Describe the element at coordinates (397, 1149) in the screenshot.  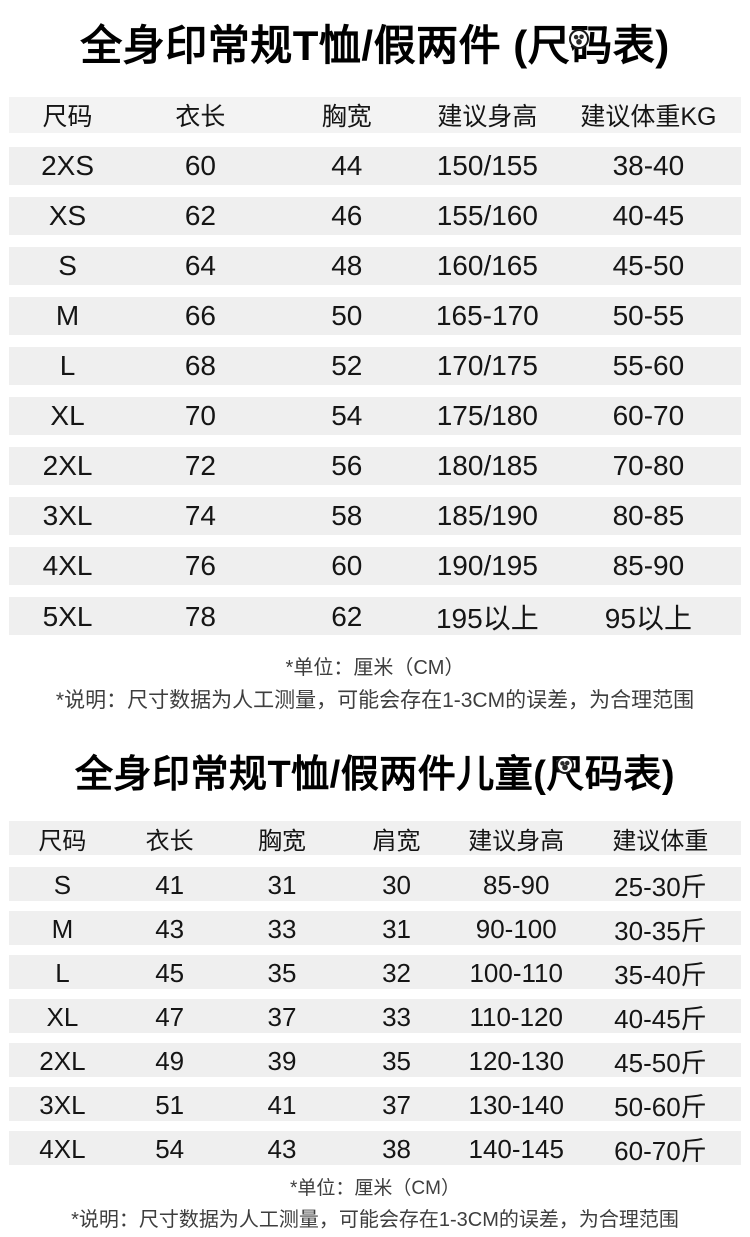
I see `table-cell: 38` at that location.